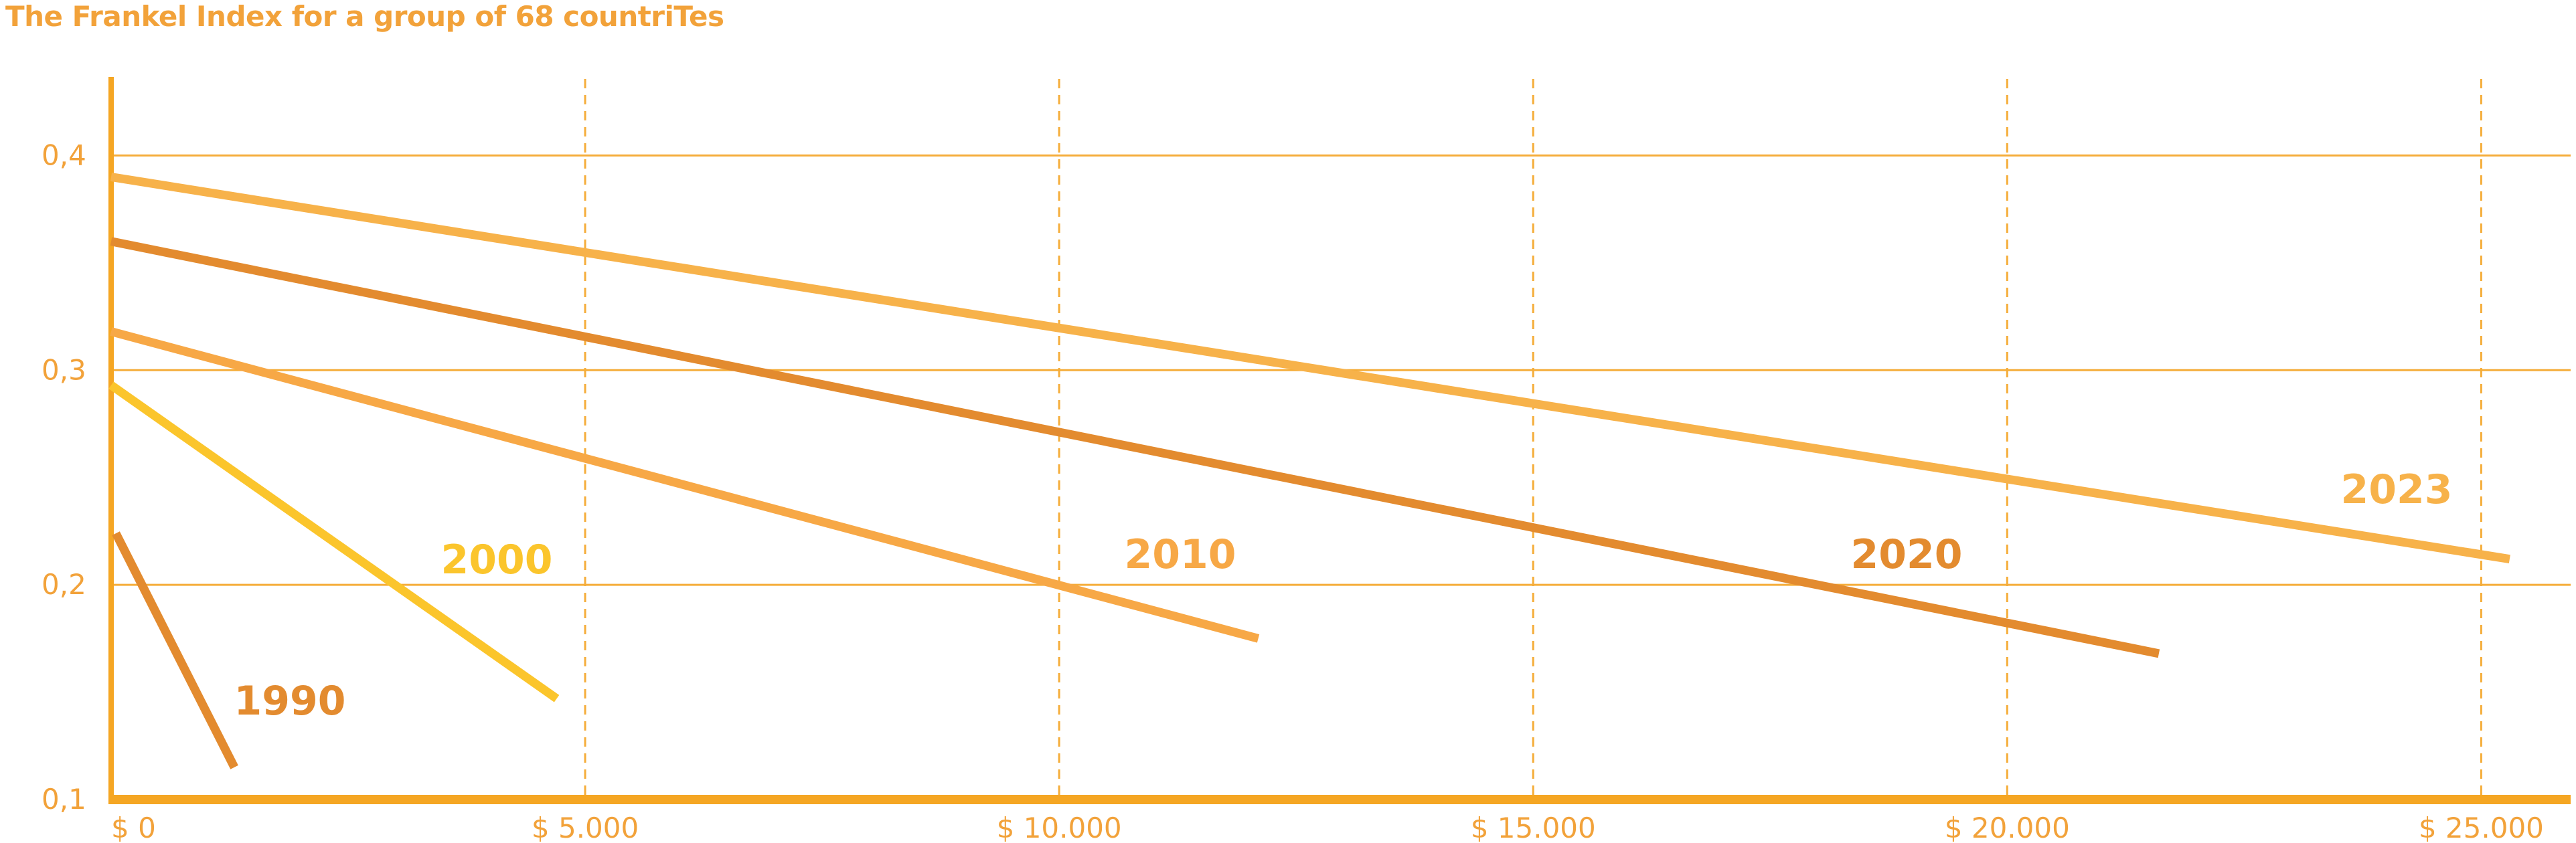 This screenshot has height=843, width=2576. I want to click on x-tick-label: $ 0, so click(134, 827).